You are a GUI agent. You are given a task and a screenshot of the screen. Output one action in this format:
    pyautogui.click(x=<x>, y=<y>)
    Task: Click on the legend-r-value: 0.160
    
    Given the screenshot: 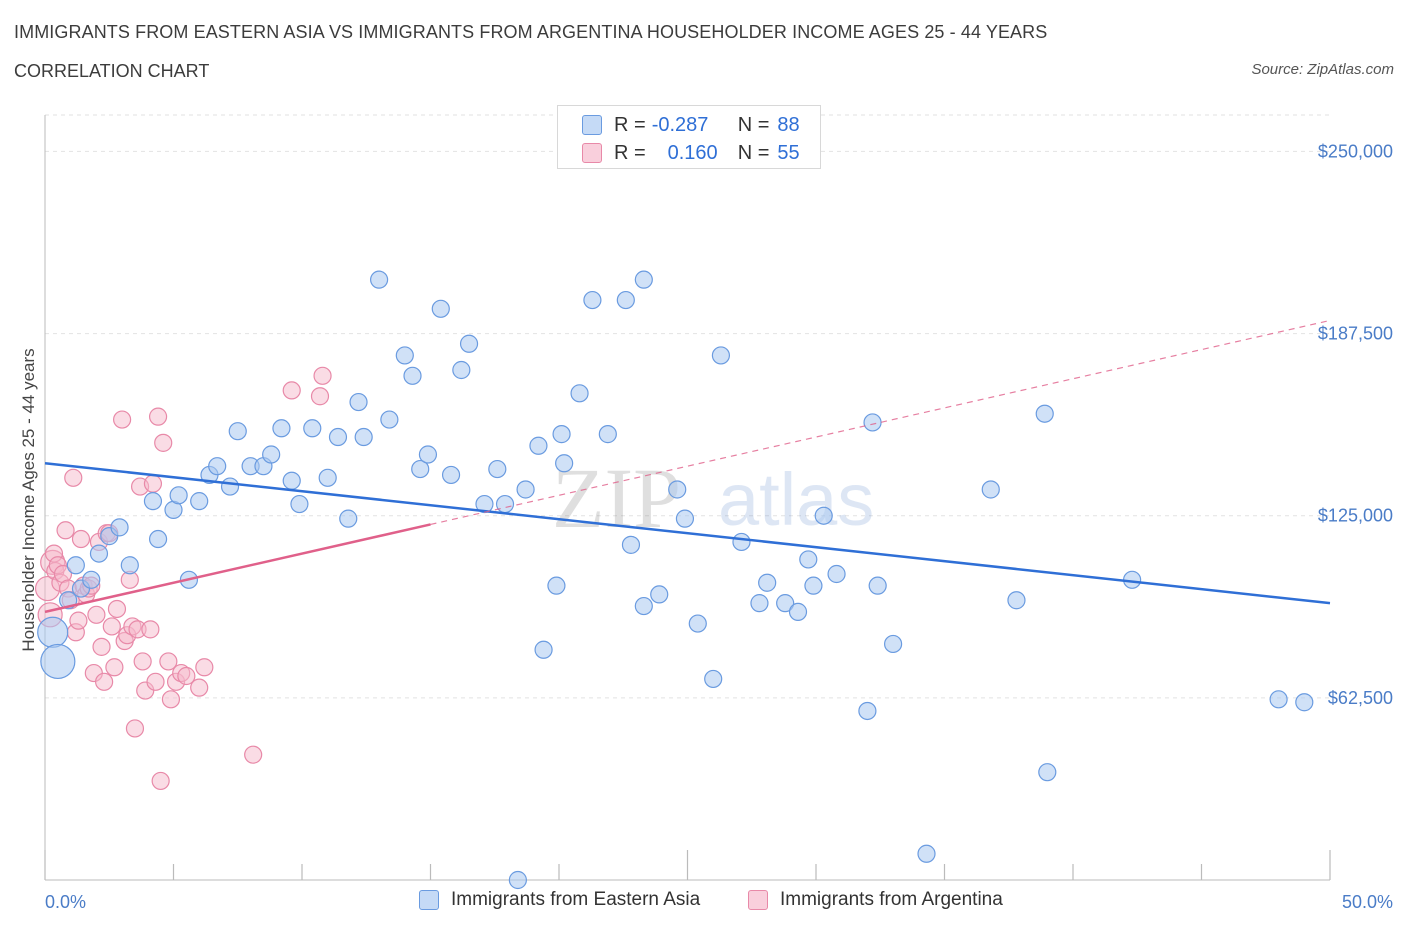 What is the action you would take?
    pyautogui.click(x=692, y=152)
    